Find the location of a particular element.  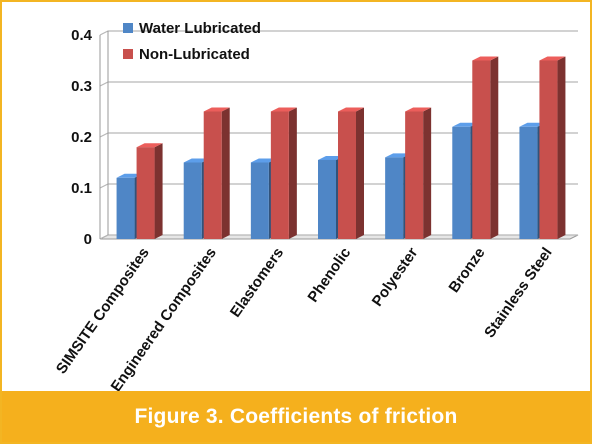

x-category-label: Bronze is located at coordinates (466, 270).